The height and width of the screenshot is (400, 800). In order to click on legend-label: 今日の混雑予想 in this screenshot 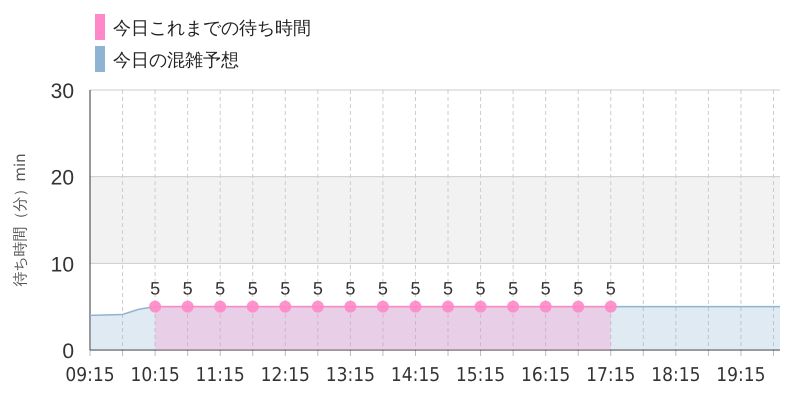, I will do `click(176, 60)`.